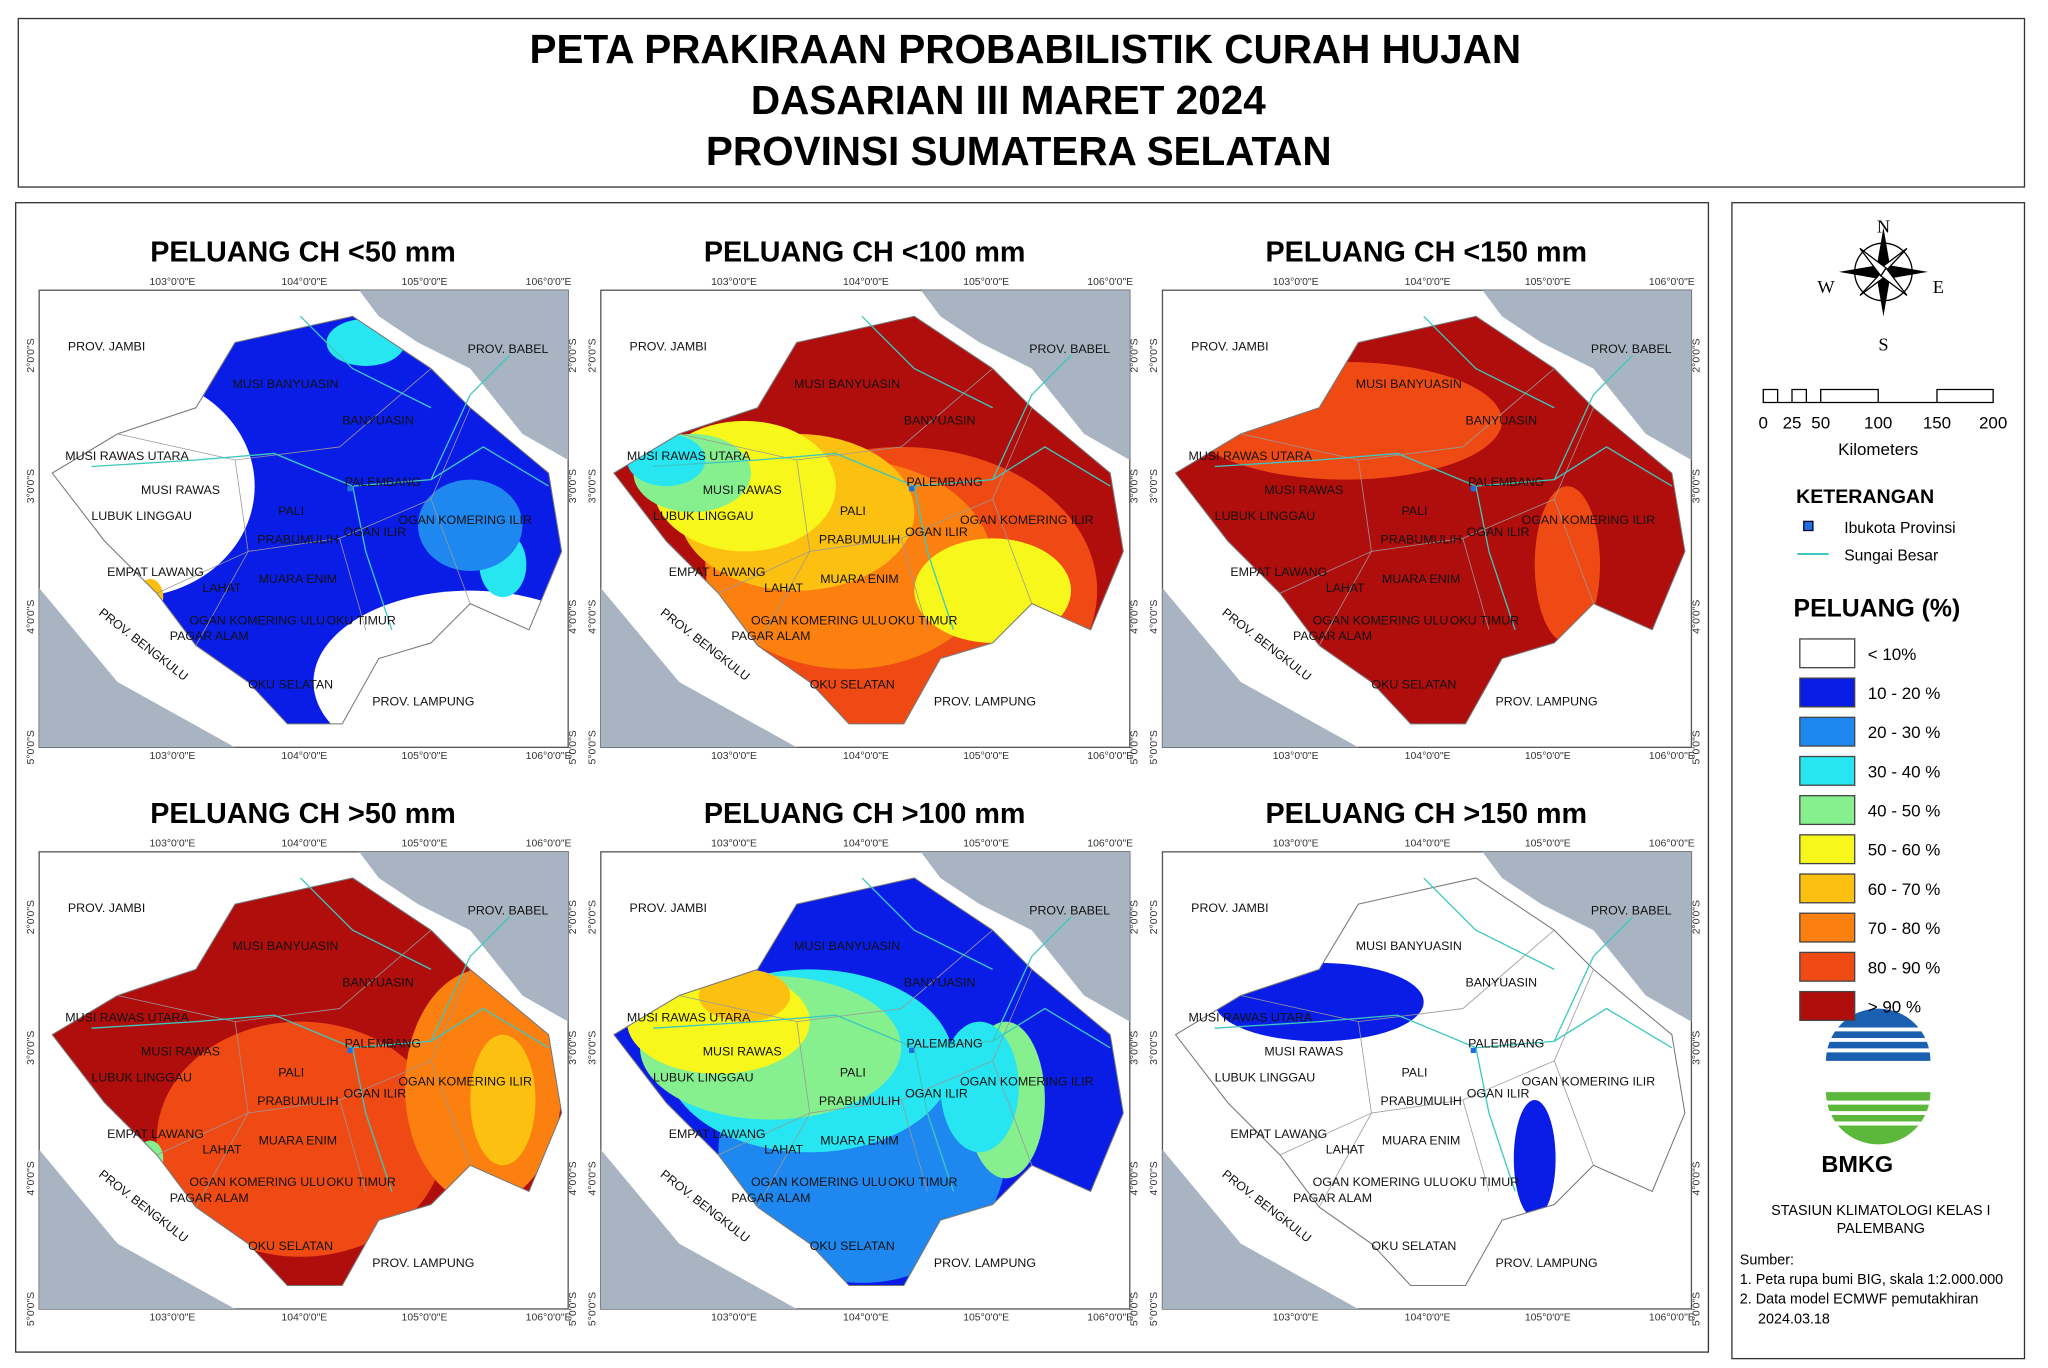  What do you see at coordinates (1891, 556) in the screenshot?
I see `legend-item: Sungai Besar` at bounding box center [1891, 556].